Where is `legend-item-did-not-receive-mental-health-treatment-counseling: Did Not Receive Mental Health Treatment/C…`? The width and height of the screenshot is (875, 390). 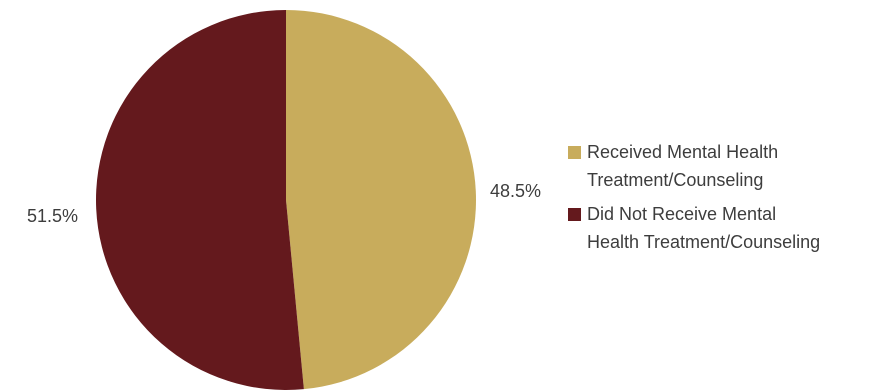 legend-item-did-not-receive-mental-health-treatment-counseling: Did Not Receive Mental Health Treatment/C… is located at coordinates (694, 228).